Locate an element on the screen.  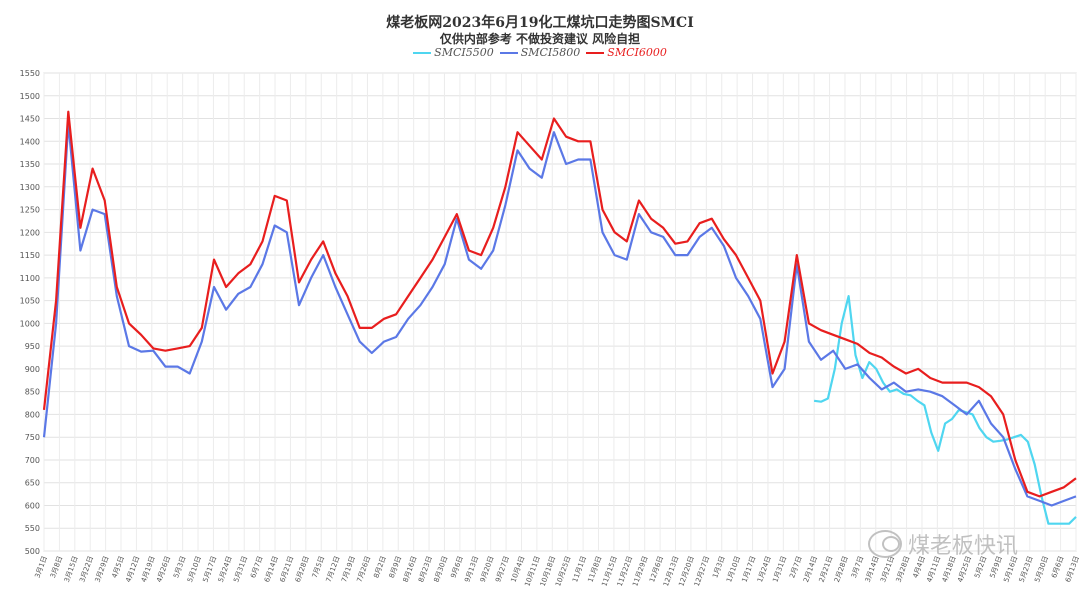
x-tick-label: 4月12日 is located at coordinates (132, 569).